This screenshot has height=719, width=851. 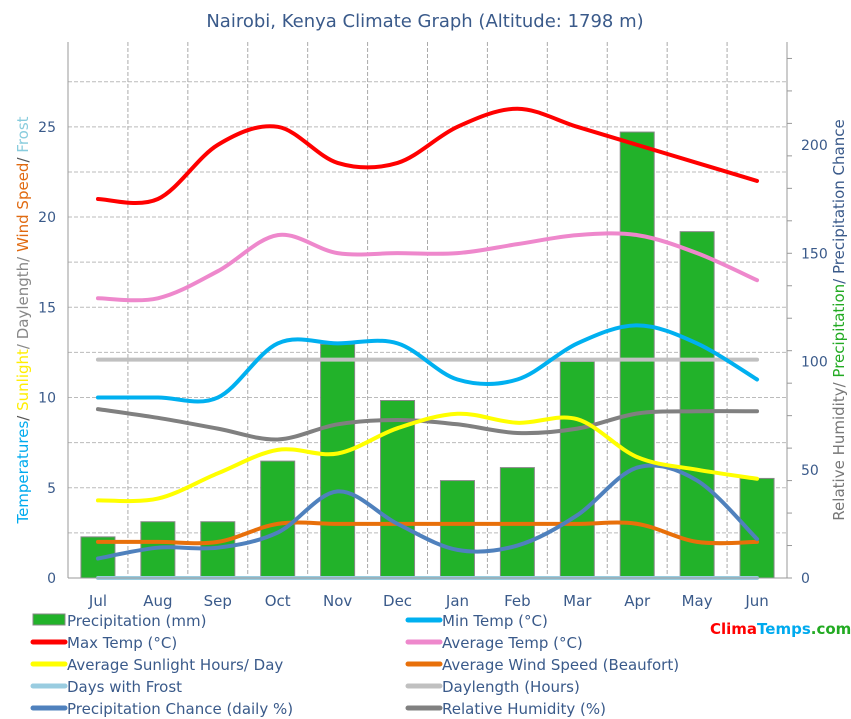 What do you see at coordinates (51, 579) in the screenshot?
I see `left-tick-label: 0` at bounding box center [51, 579].